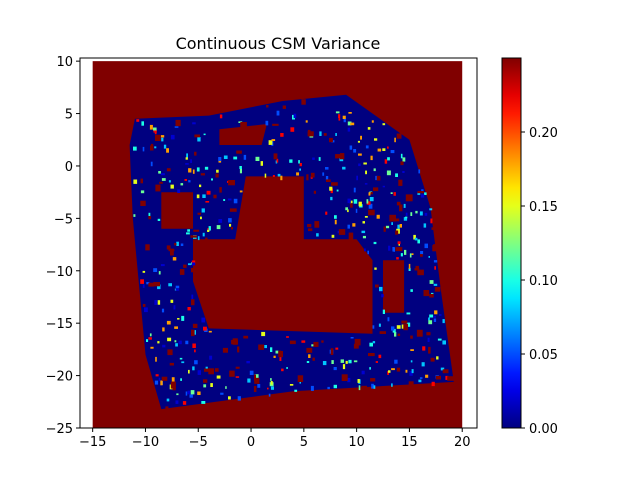  What do you see at coordinates (304, 442) in the screenshot?
I see `x-tick-label: 5` at bounding box center [304, 442].